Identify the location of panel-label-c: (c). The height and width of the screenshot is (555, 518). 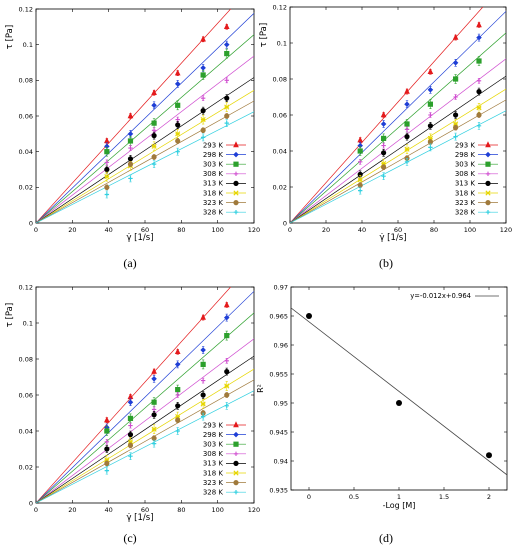
(130, 538).